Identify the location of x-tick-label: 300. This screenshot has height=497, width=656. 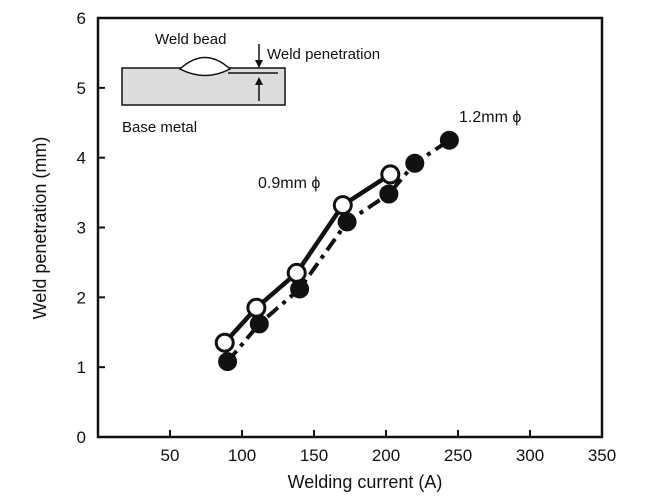
(530, 455).